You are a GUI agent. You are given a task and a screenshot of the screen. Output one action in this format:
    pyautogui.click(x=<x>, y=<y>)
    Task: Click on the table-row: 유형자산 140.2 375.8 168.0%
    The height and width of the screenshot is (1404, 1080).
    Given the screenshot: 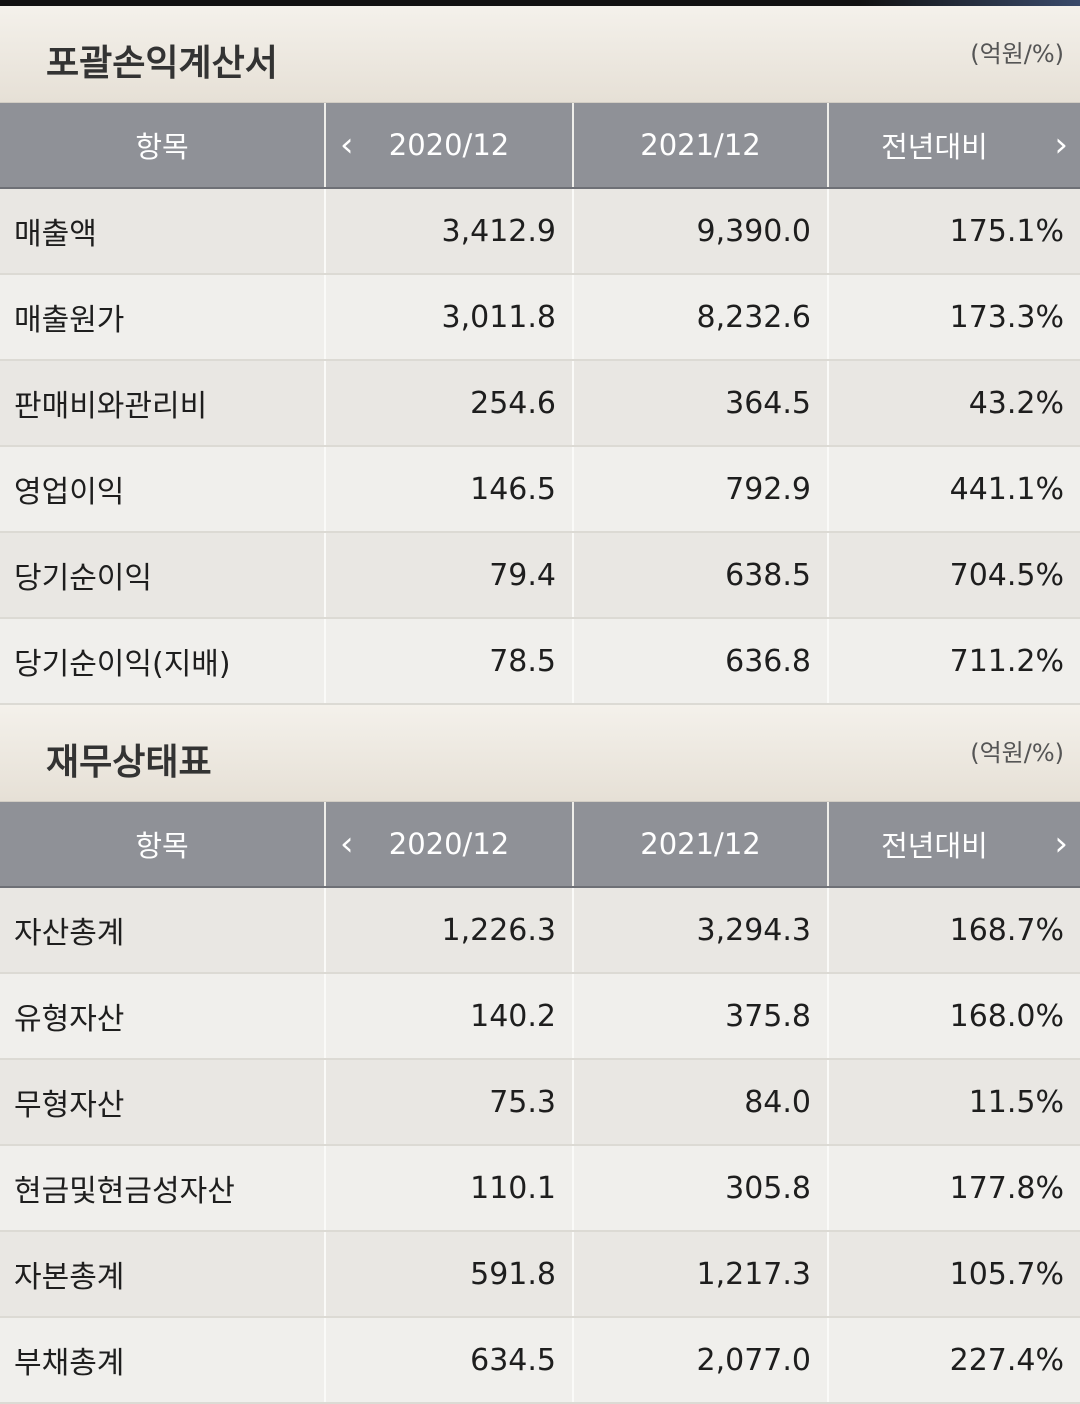 What is the action you would take?
    pyautogui.click(x=540, y=1016)
    